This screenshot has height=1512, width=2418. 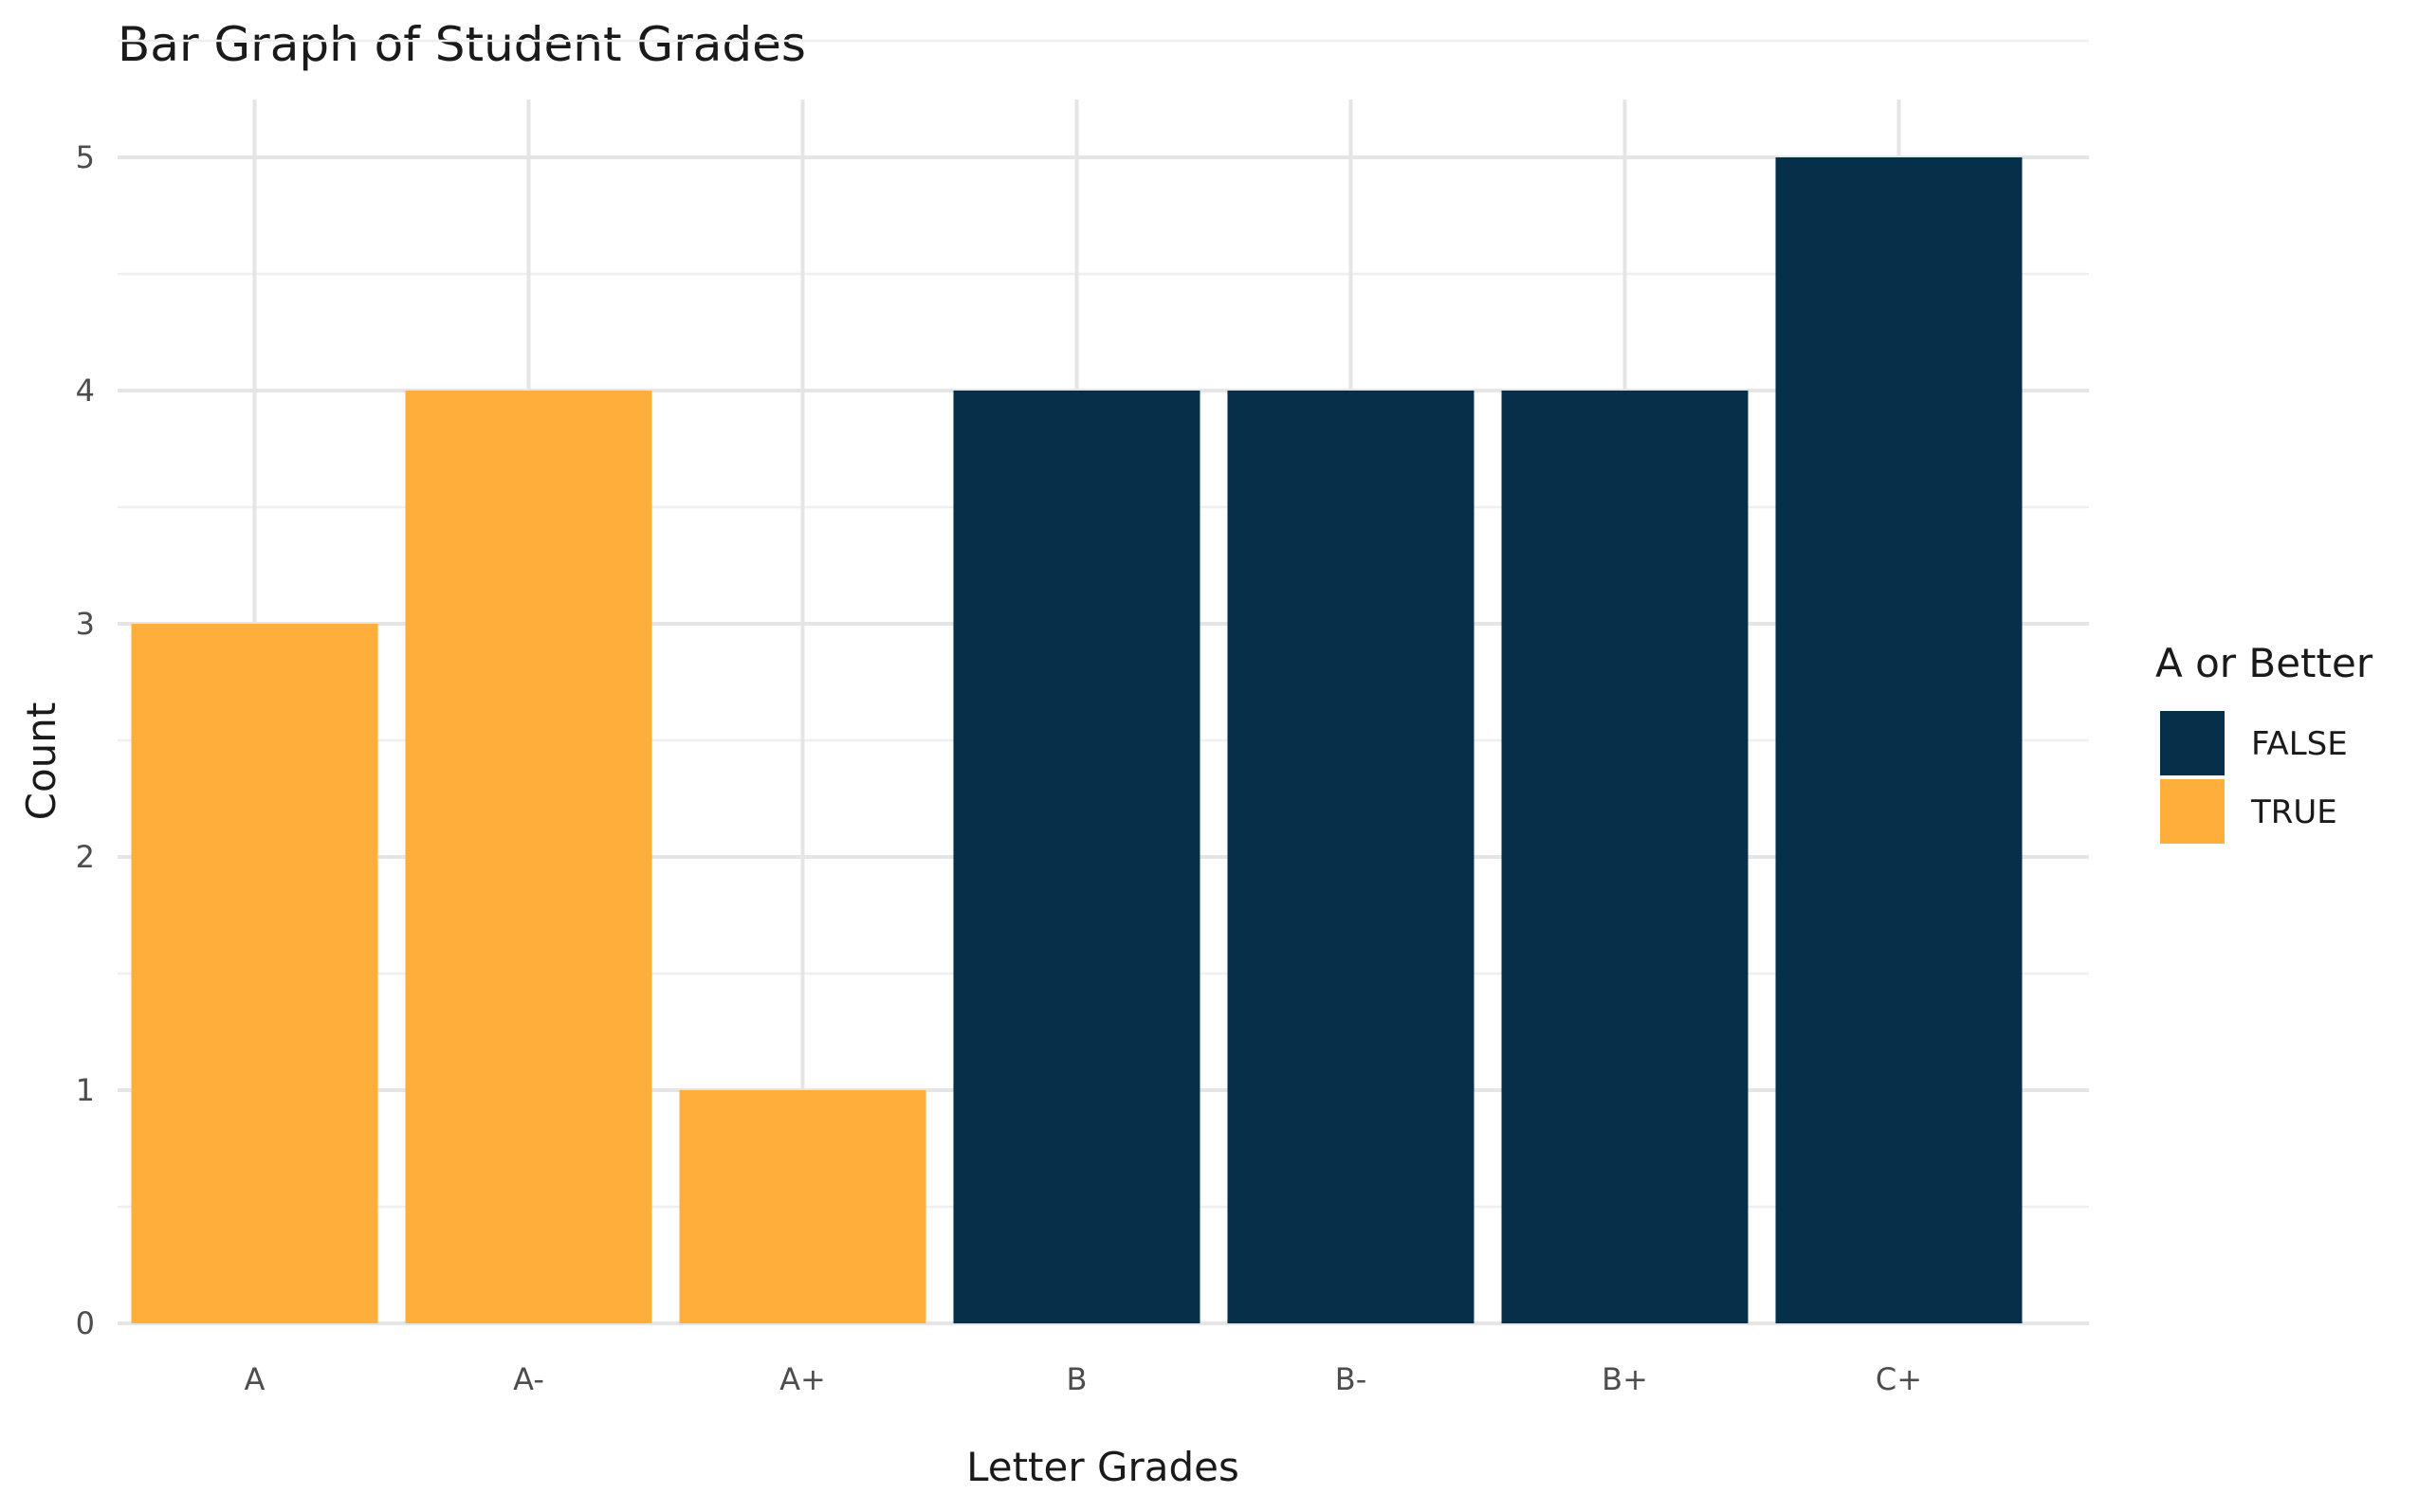 What do you see at coordinates (85, 157) in the screenshot?
I see `y-tick-label: 5` at bounding box center [85, 157].